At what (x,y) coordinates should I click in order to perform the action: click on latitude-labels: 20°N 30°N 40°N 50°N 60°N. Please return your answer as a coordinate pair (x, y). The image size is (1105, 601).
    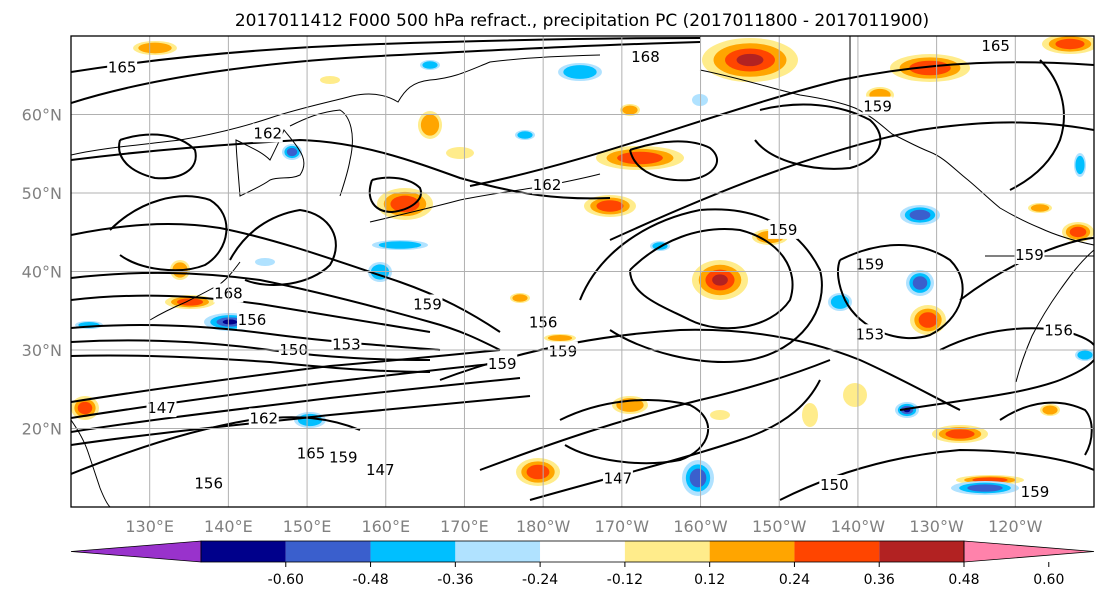
    Looking at the image, I should click on (42, 272).